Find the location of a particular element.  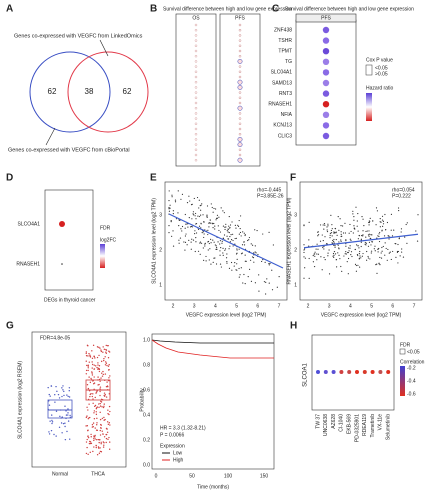

drug-label: VX-11e is located at coordinates (381, 422).